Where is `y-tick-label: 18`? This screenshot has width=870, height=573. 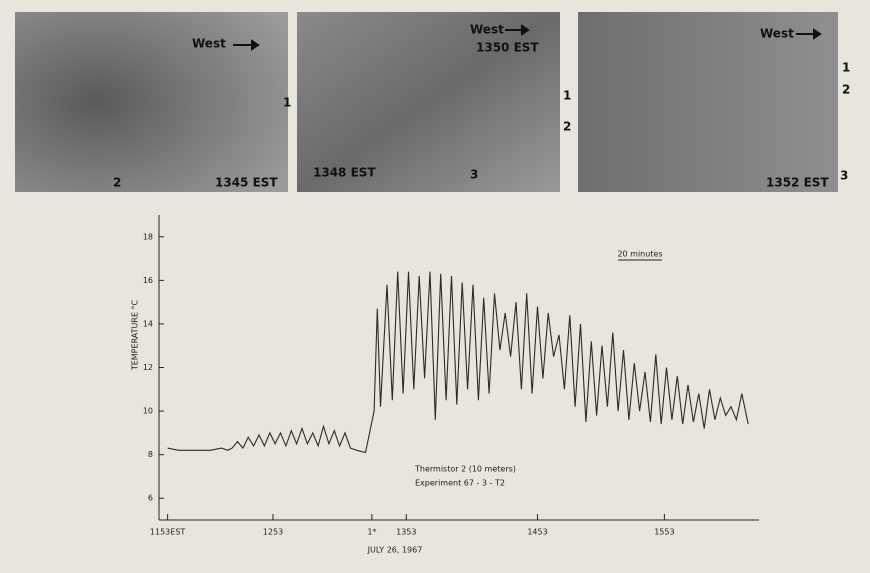
y-tick-label: 18 is located at coordinates (148, 236).